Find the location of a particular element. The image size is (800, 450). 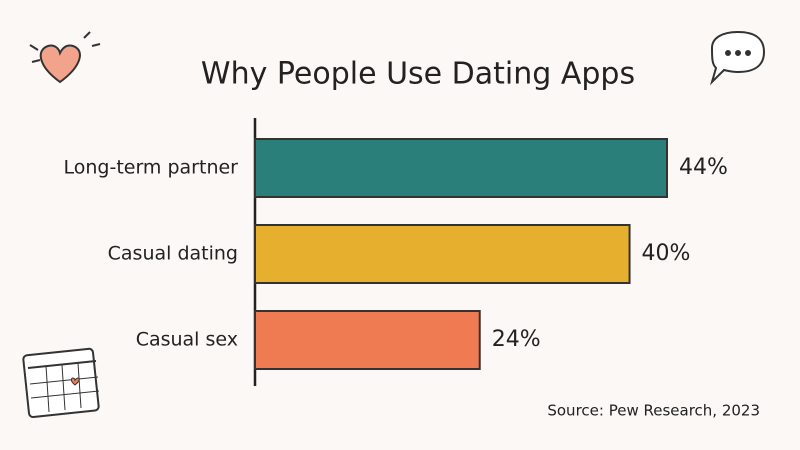

category-label: Long-term partner is located at coordinates (150, 168).